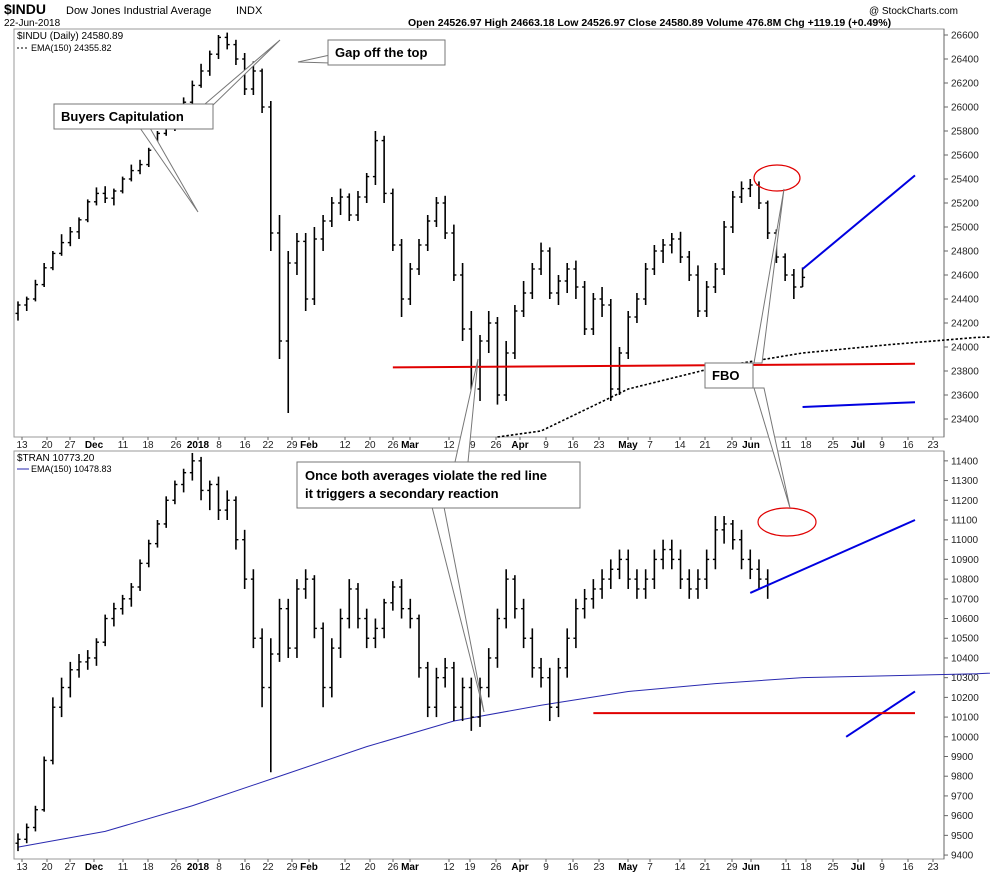 The image size is (990, 876). What do you see at coordinates (787, 522) in the screenshot?
I see `bottom-highlight-circle` at bounding box center [787, 522].